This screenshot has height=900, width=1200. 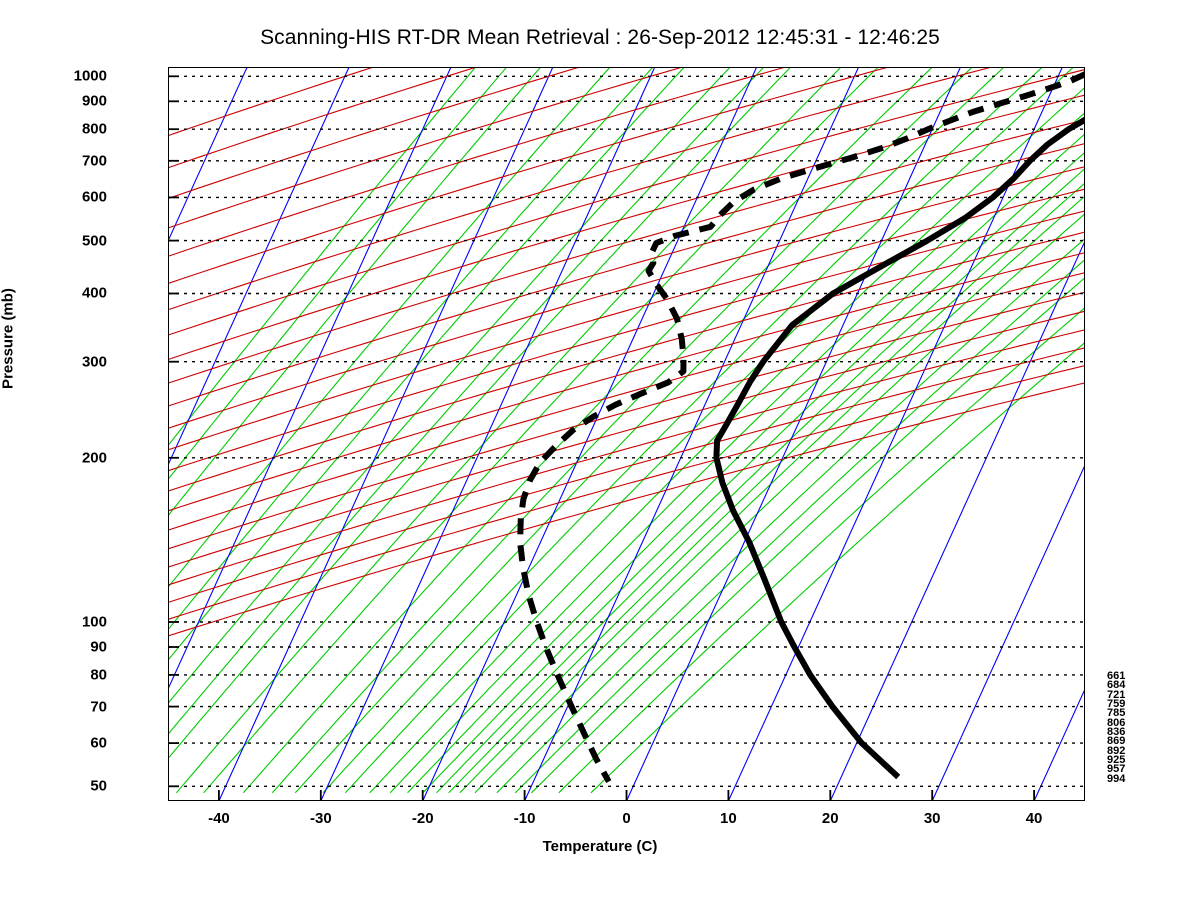 What do you see at coordinates (94, 458) in the screenshot?
I see `y-tick-200: 200` at bounding box center [94, 458].